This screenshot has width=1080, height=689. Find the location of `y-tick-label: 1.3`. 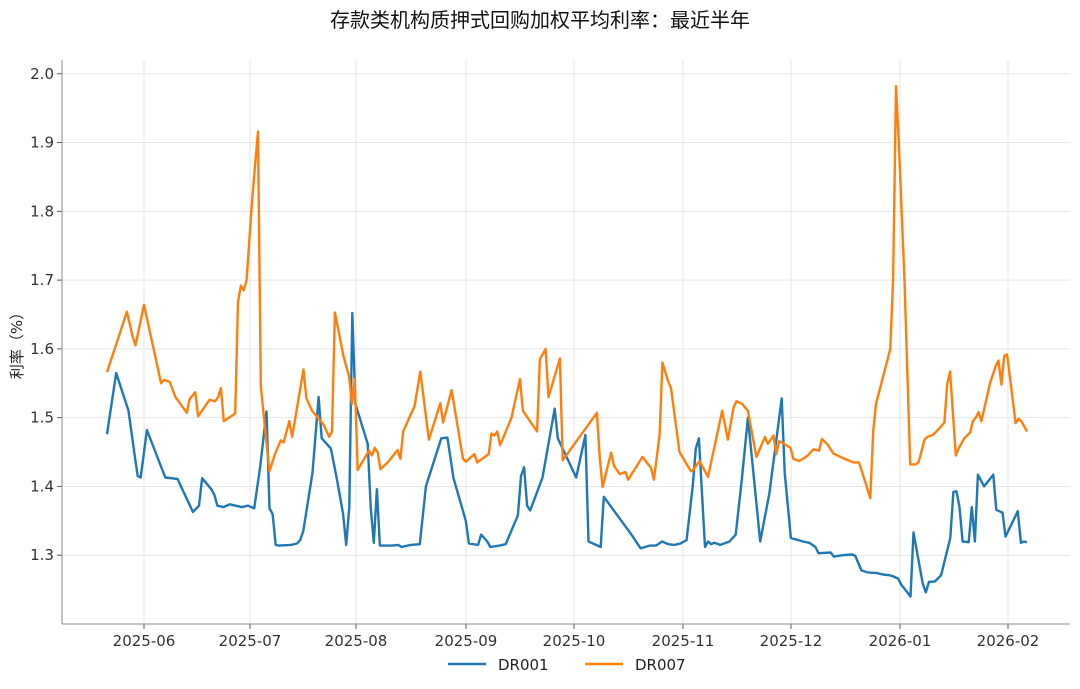

y-tick-label: 1.3 is located at coordinates (42, 555).